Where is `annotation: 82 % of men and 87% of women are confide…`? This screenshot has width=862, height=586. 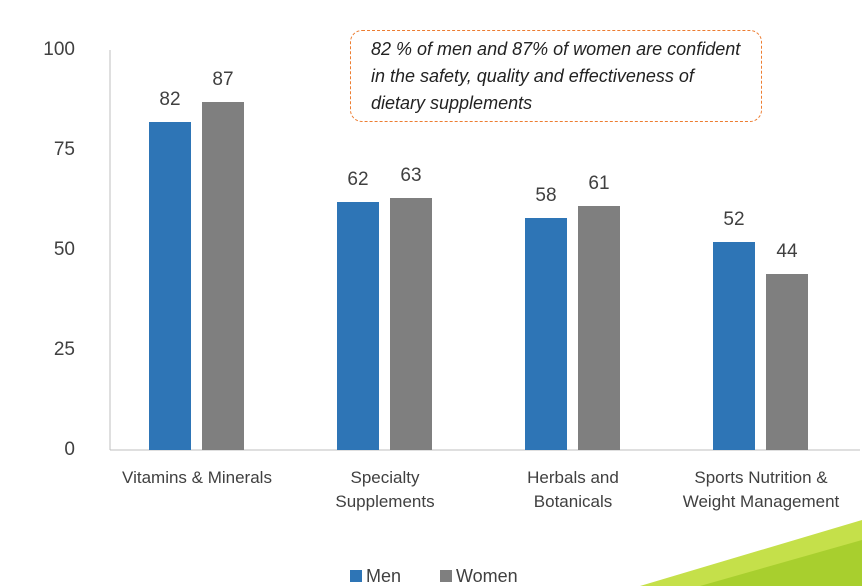
annotation: 82 % of men and 87% of women are confide… is located at coordinates (556, 76).